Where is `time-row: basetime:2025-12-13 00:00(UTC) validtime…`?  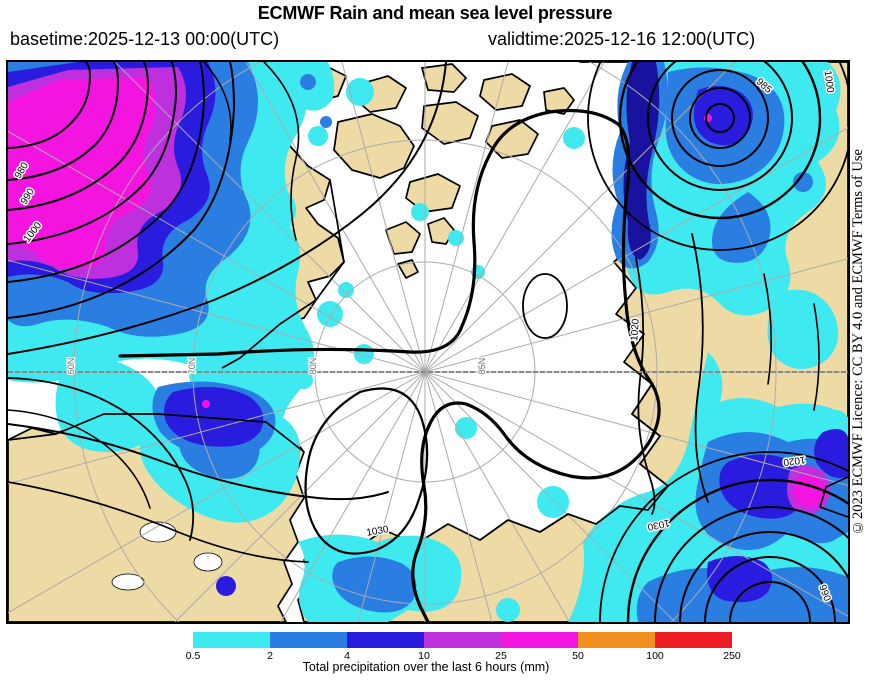
time-row: basetime:2025-12-13 00:00(UTC) validtime… is located at coordinates (435, 41).